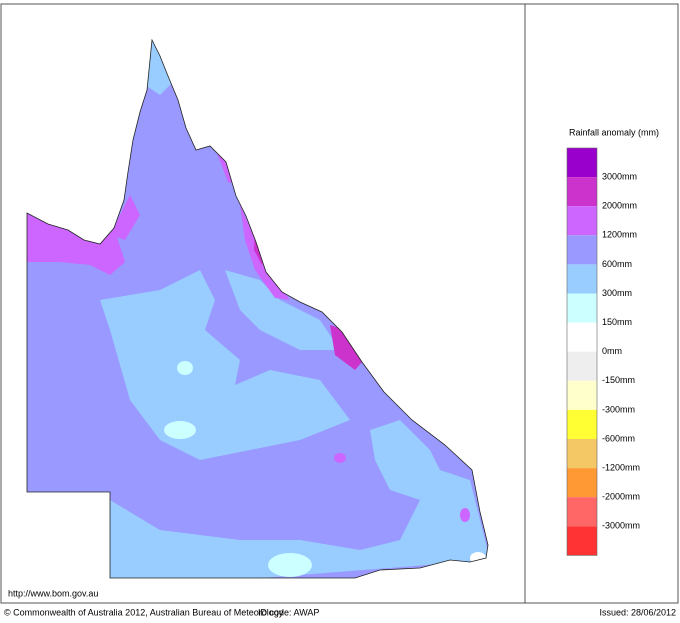 This screenshot has height=623, width=680. What do you see at coordinates (288, 612) in the screenshot?
I see `id-code: ID code: AWAP` at bounding box center [288, 612].